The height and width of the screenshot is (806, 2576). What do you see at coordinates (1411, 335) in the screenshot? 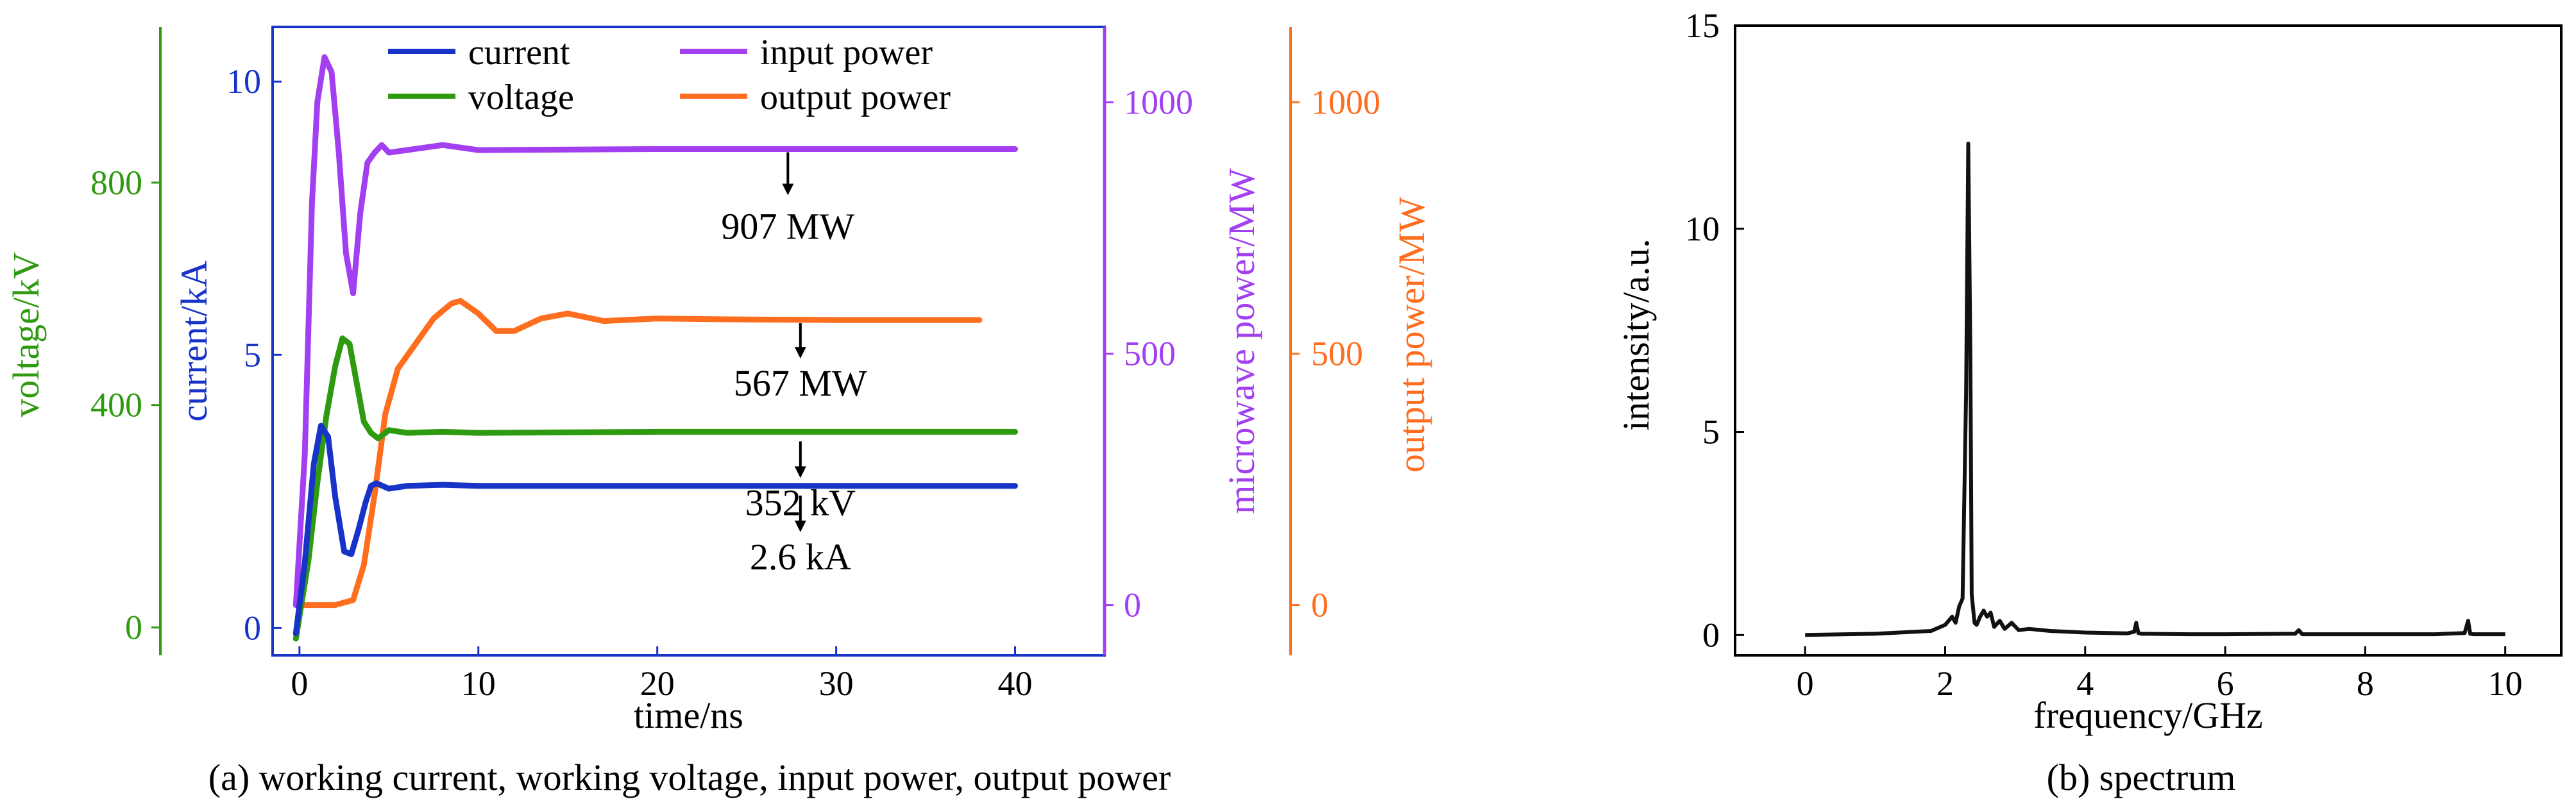
I see `output-axis-label: output power/MW` at bounding box center [1411, 335].